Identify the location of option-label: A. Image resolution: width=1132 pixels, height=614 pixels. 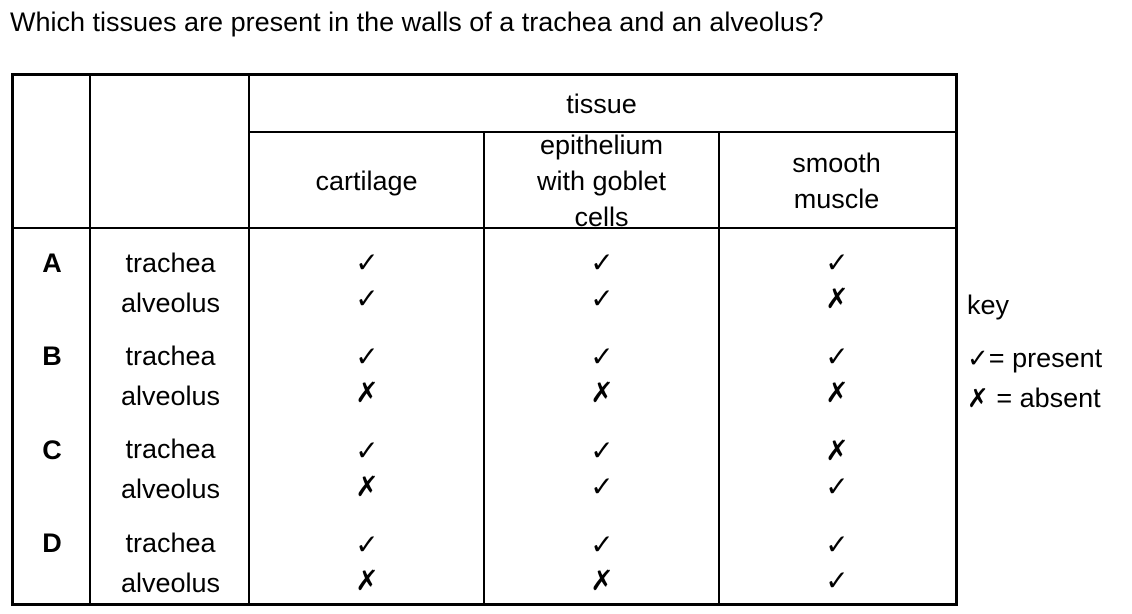
(52, 263).